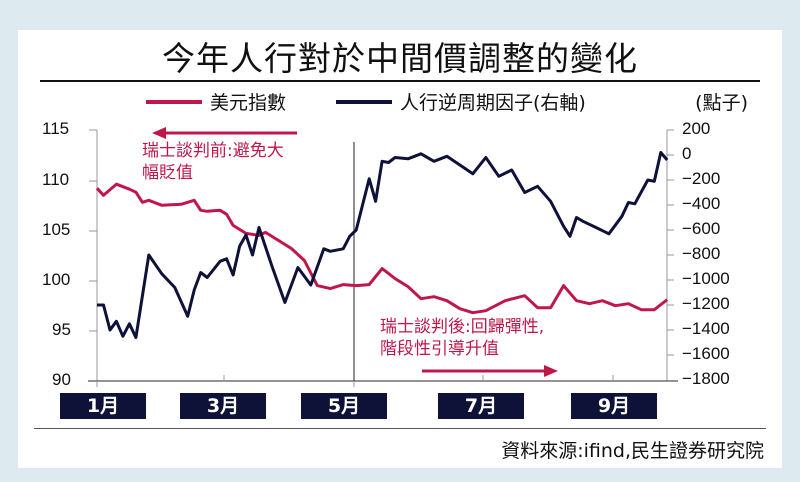 The height and width of the screenshot is (482, 800). What do you see at coordinates (614, 406) in the screenshot?
I see `x-label-sep: 9月` at bounding box center [614, 406].